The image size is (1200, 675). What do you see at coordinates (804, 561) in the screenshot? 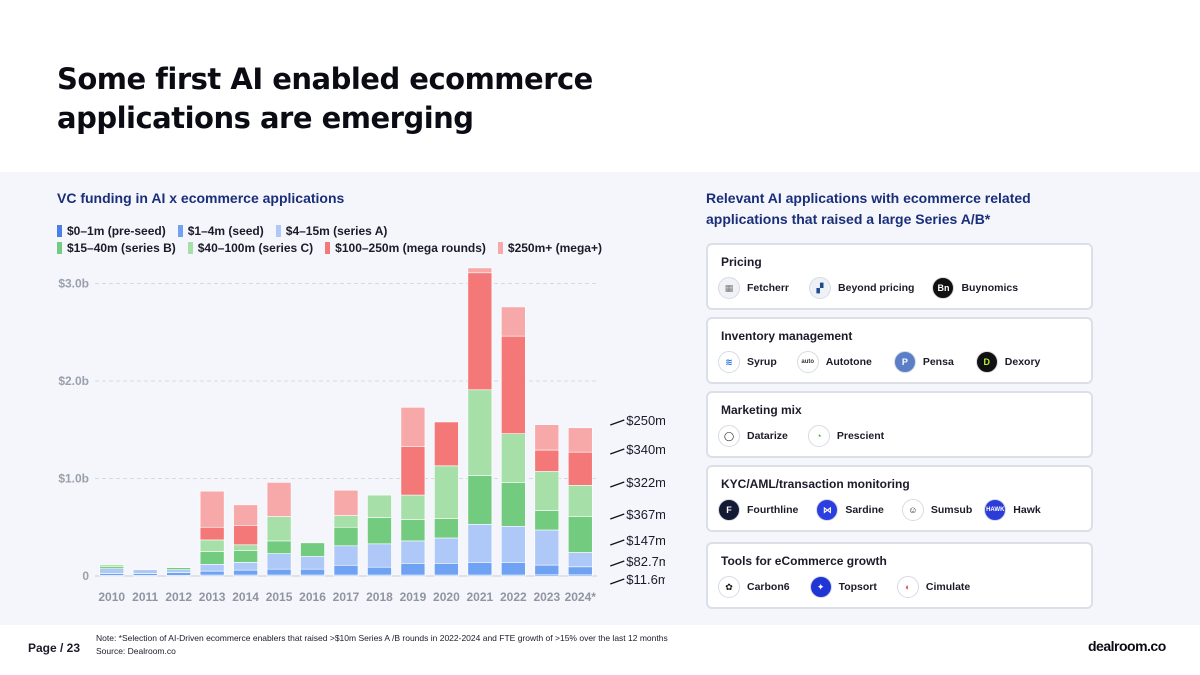
I see `category-title: Tools for eCommerce growth` at bounding box center [804, 561].